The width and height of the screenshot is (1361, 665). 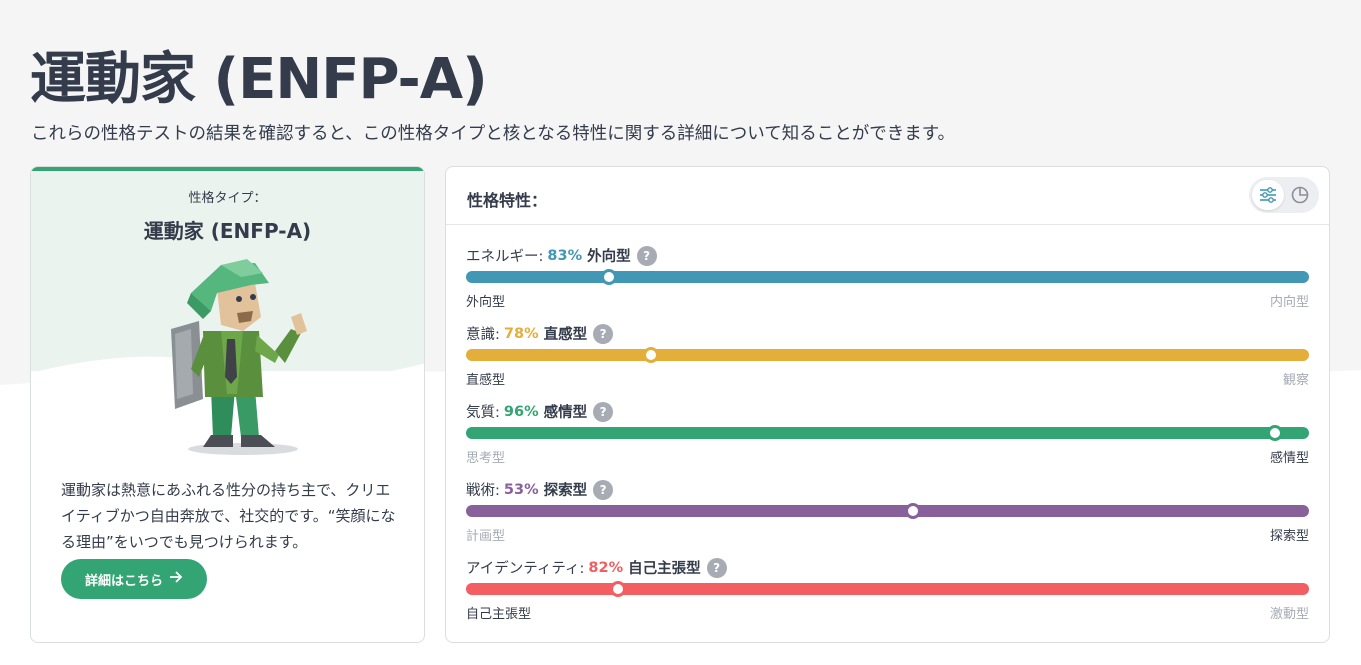 What do you see at coordinates (123, 581) in the screenshot?
I see `learn-more-label: 詳細はこちら` at bounding box center [123, 581].